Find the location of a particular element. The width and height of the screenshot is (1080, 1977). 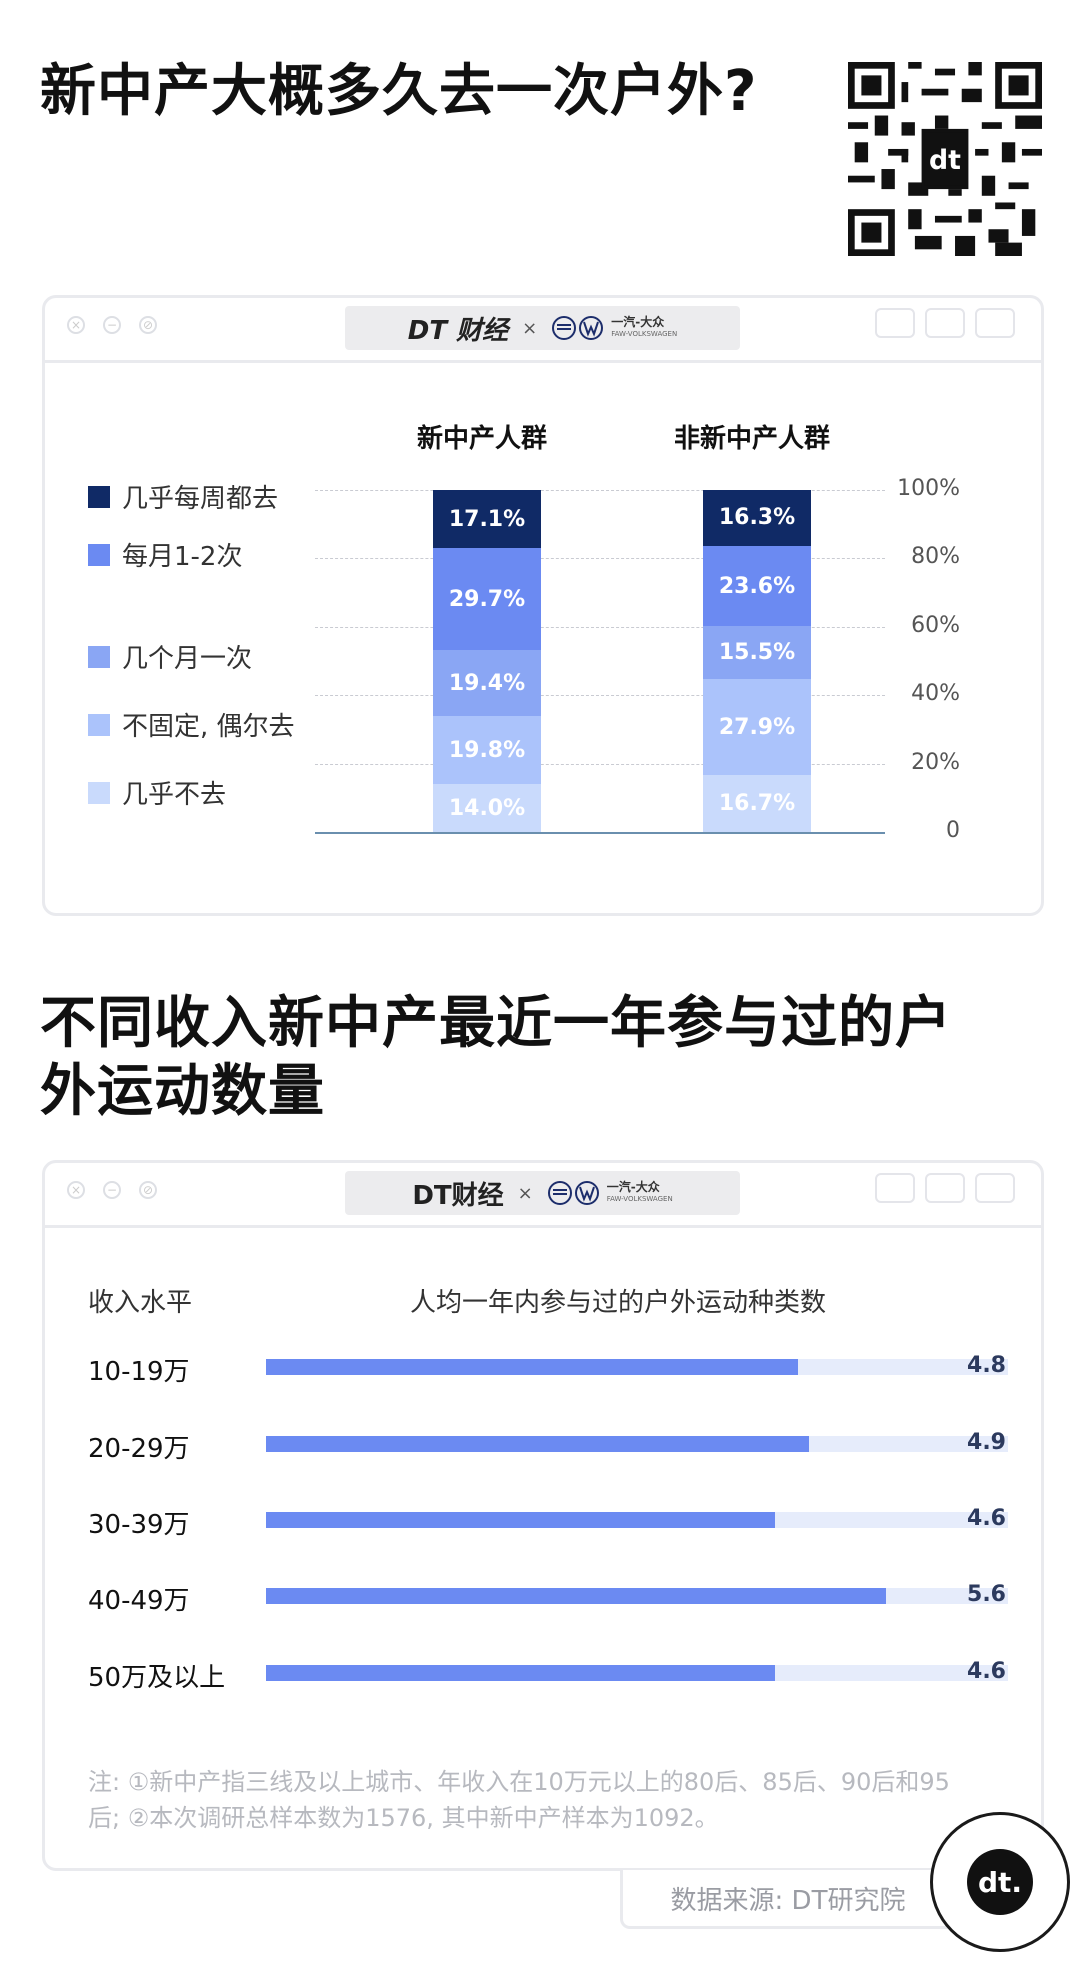

legend-item: 几乎每周都去 is located at coordinates (183, 496).